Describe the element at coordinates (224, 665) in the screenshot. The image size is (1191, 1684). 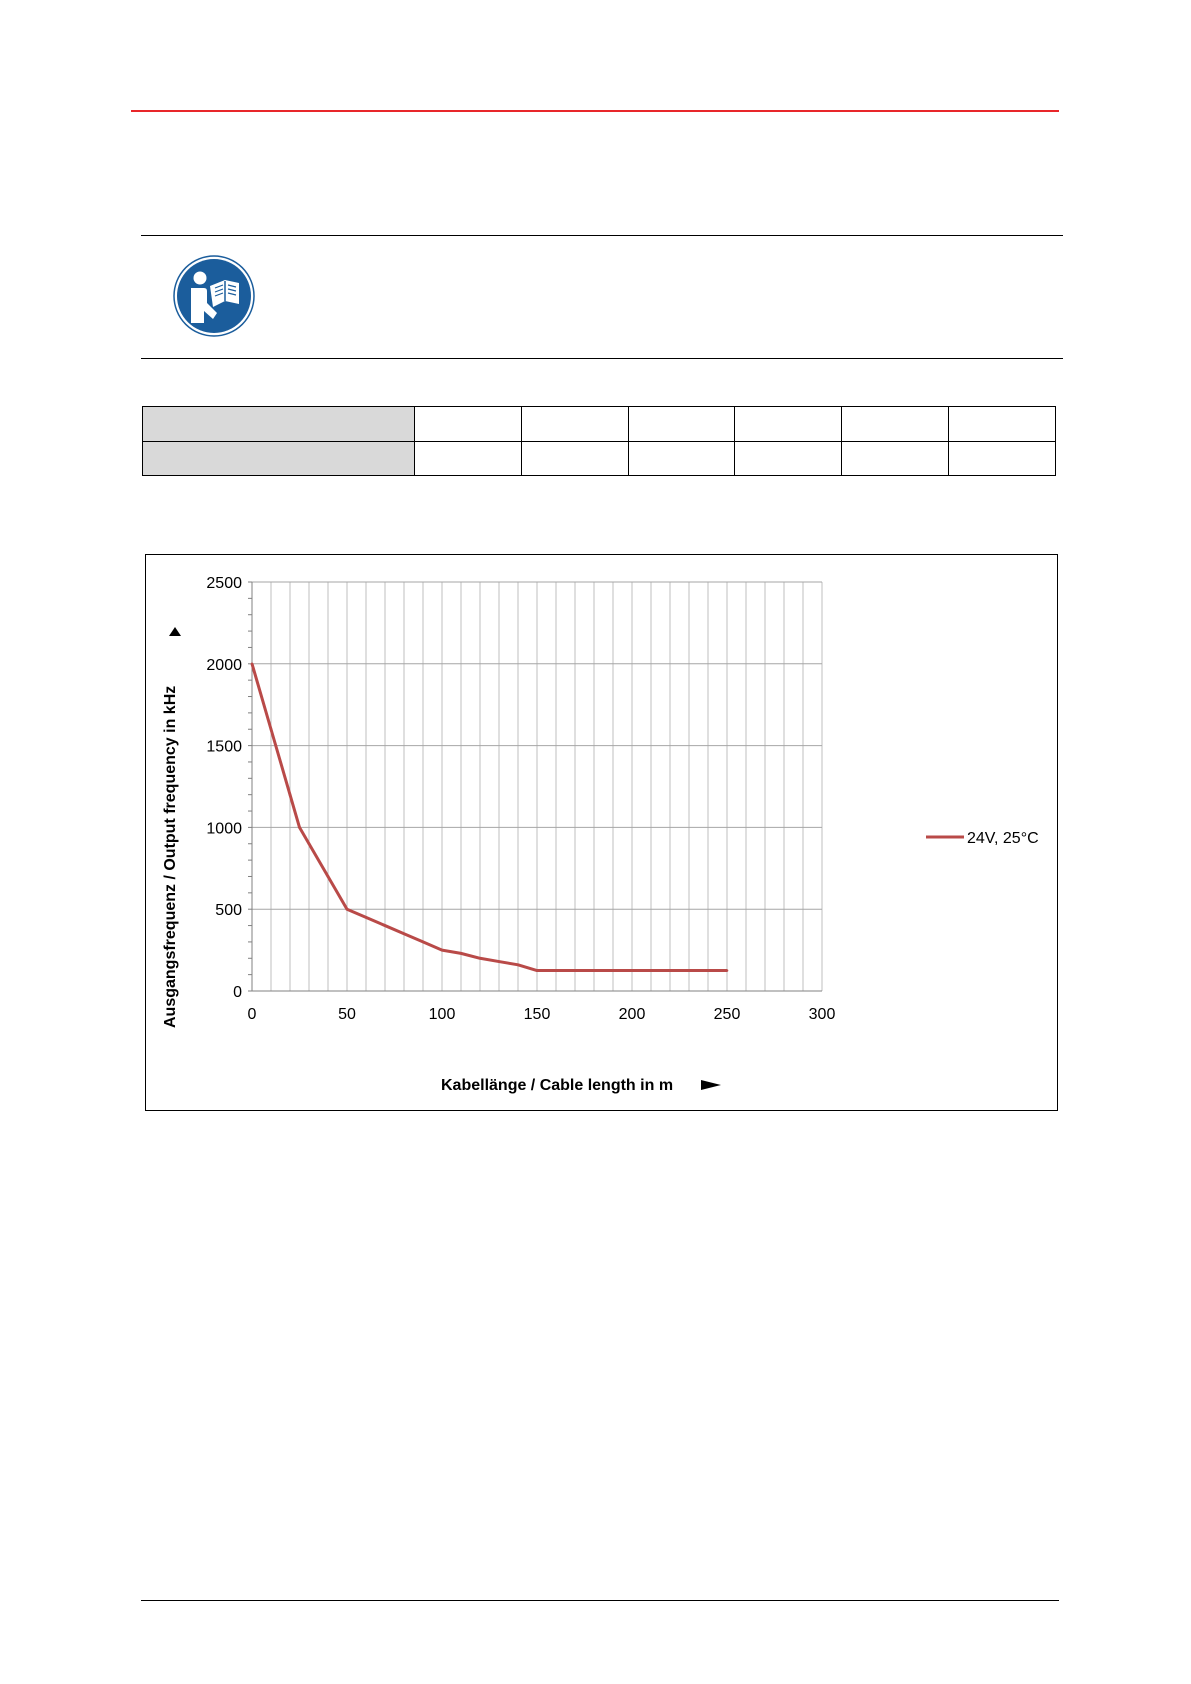
I see `y-tick-label: 2000` at that location.